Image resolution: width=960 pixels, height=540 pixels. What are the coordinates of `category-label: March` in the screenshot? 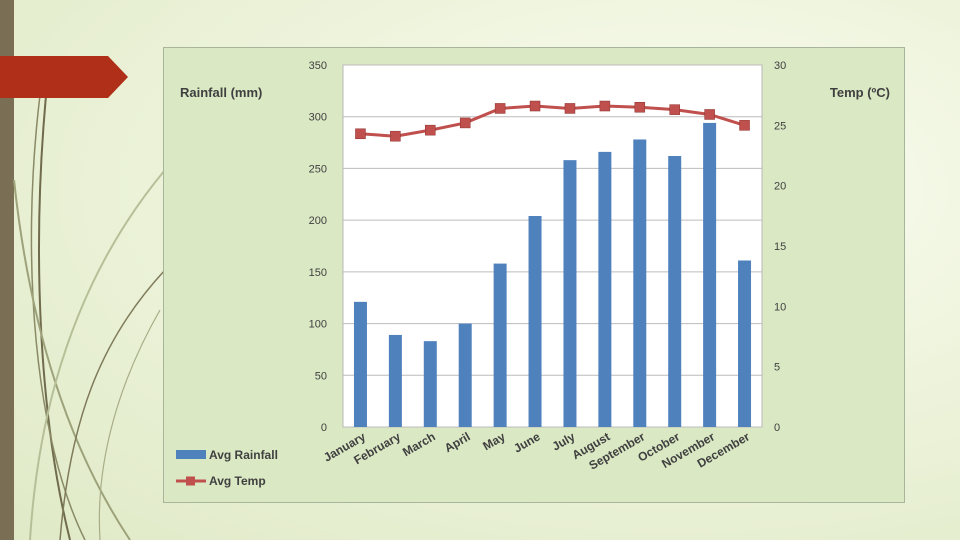 It's located at (419, 444).